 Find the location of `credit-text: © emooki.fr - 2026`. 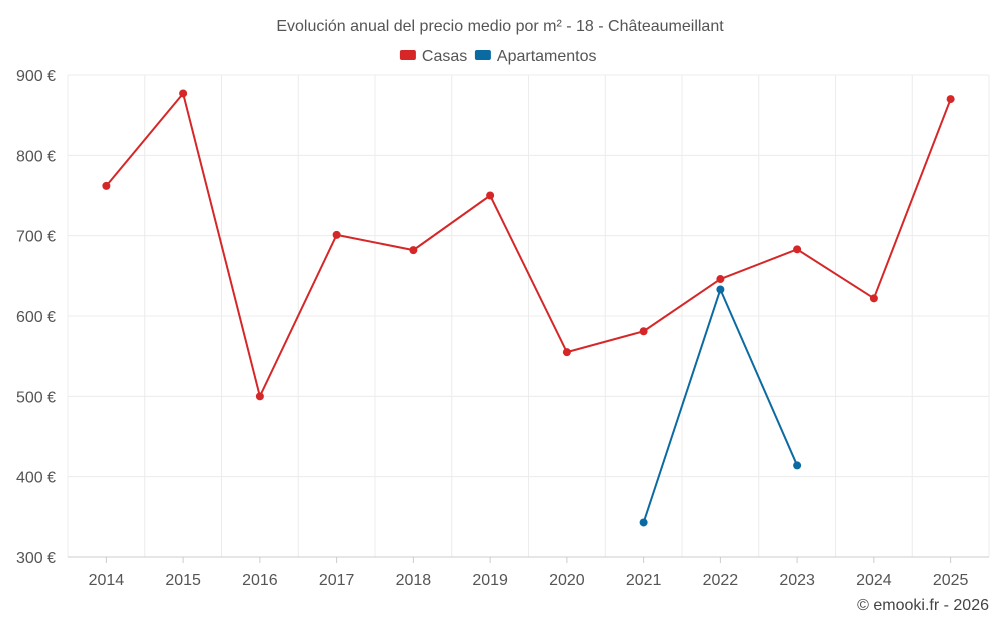

credit-text: © emooki.fr - 2026 is located at coordinates (923, 605).